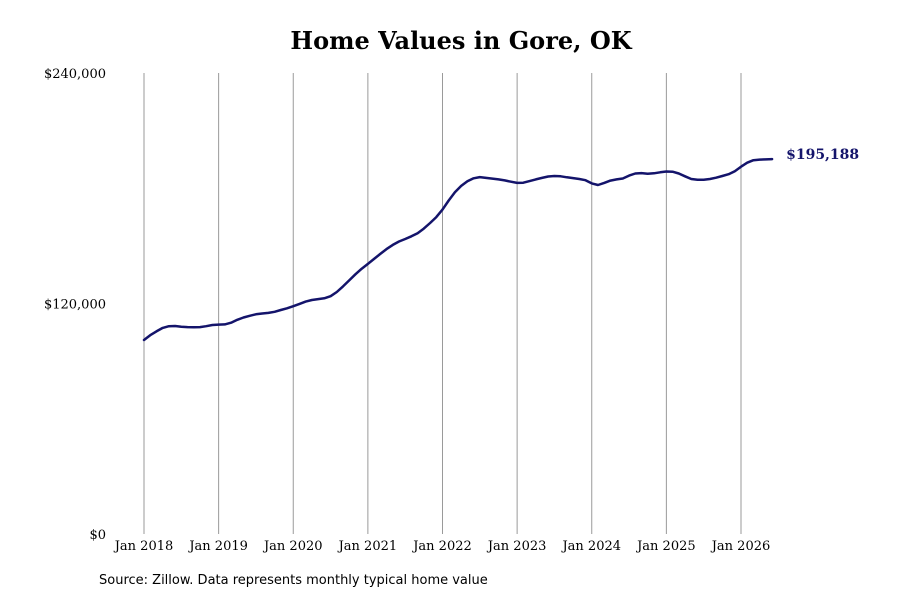 Image resolution: width=900 pixels, height=600 pixels. I want to click on x-tick-label: Jan 2023, so click(516, 546).